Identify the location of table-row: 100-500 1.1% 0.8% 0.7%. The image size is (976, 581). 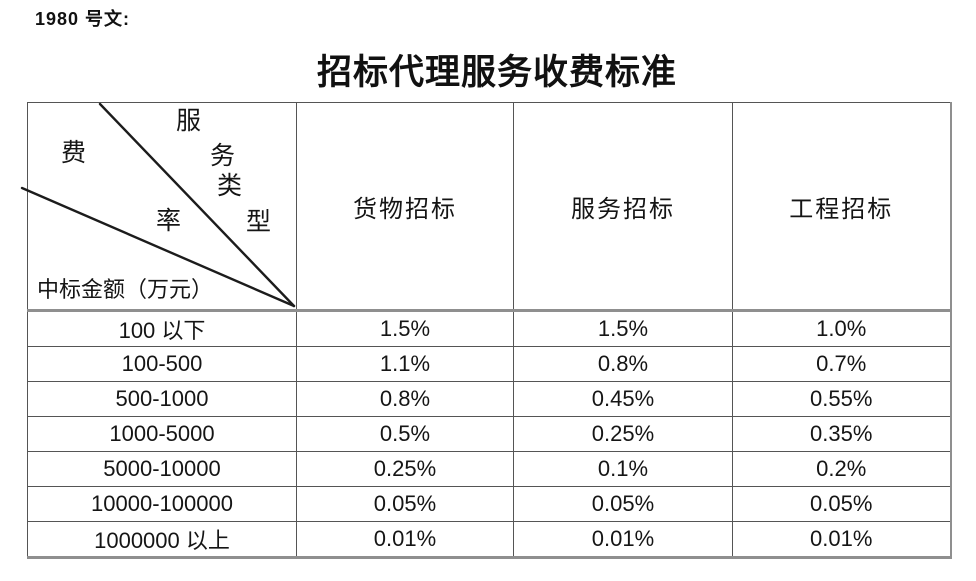
(489, 364).